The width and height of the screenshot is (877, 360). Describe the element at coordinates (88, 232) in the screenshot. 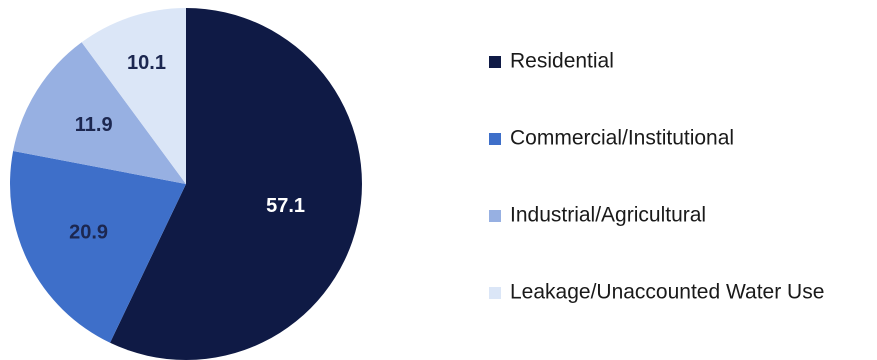

I see `pie-data-label: 20.9` at that location.